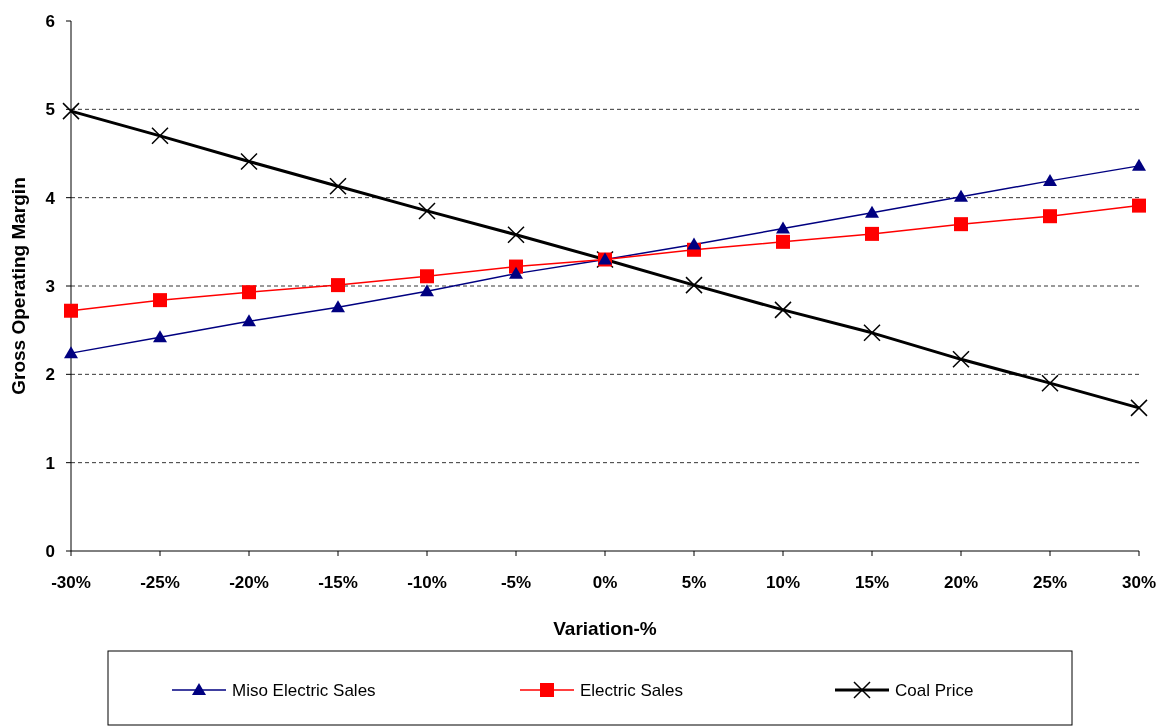 This screenshot has height=728, width=1162. Describe the element at coordinates (1139, 582) in the screenshot. I see `x-tick-label: 30%` at that location.